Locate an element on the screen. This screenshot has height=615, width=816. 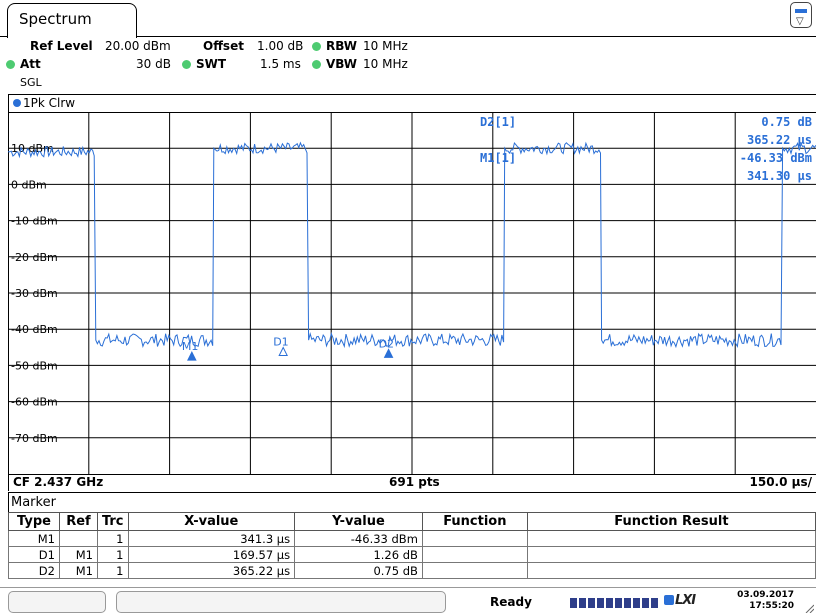
vbw-value: 10 MHz is located at coordinates (385, 64).